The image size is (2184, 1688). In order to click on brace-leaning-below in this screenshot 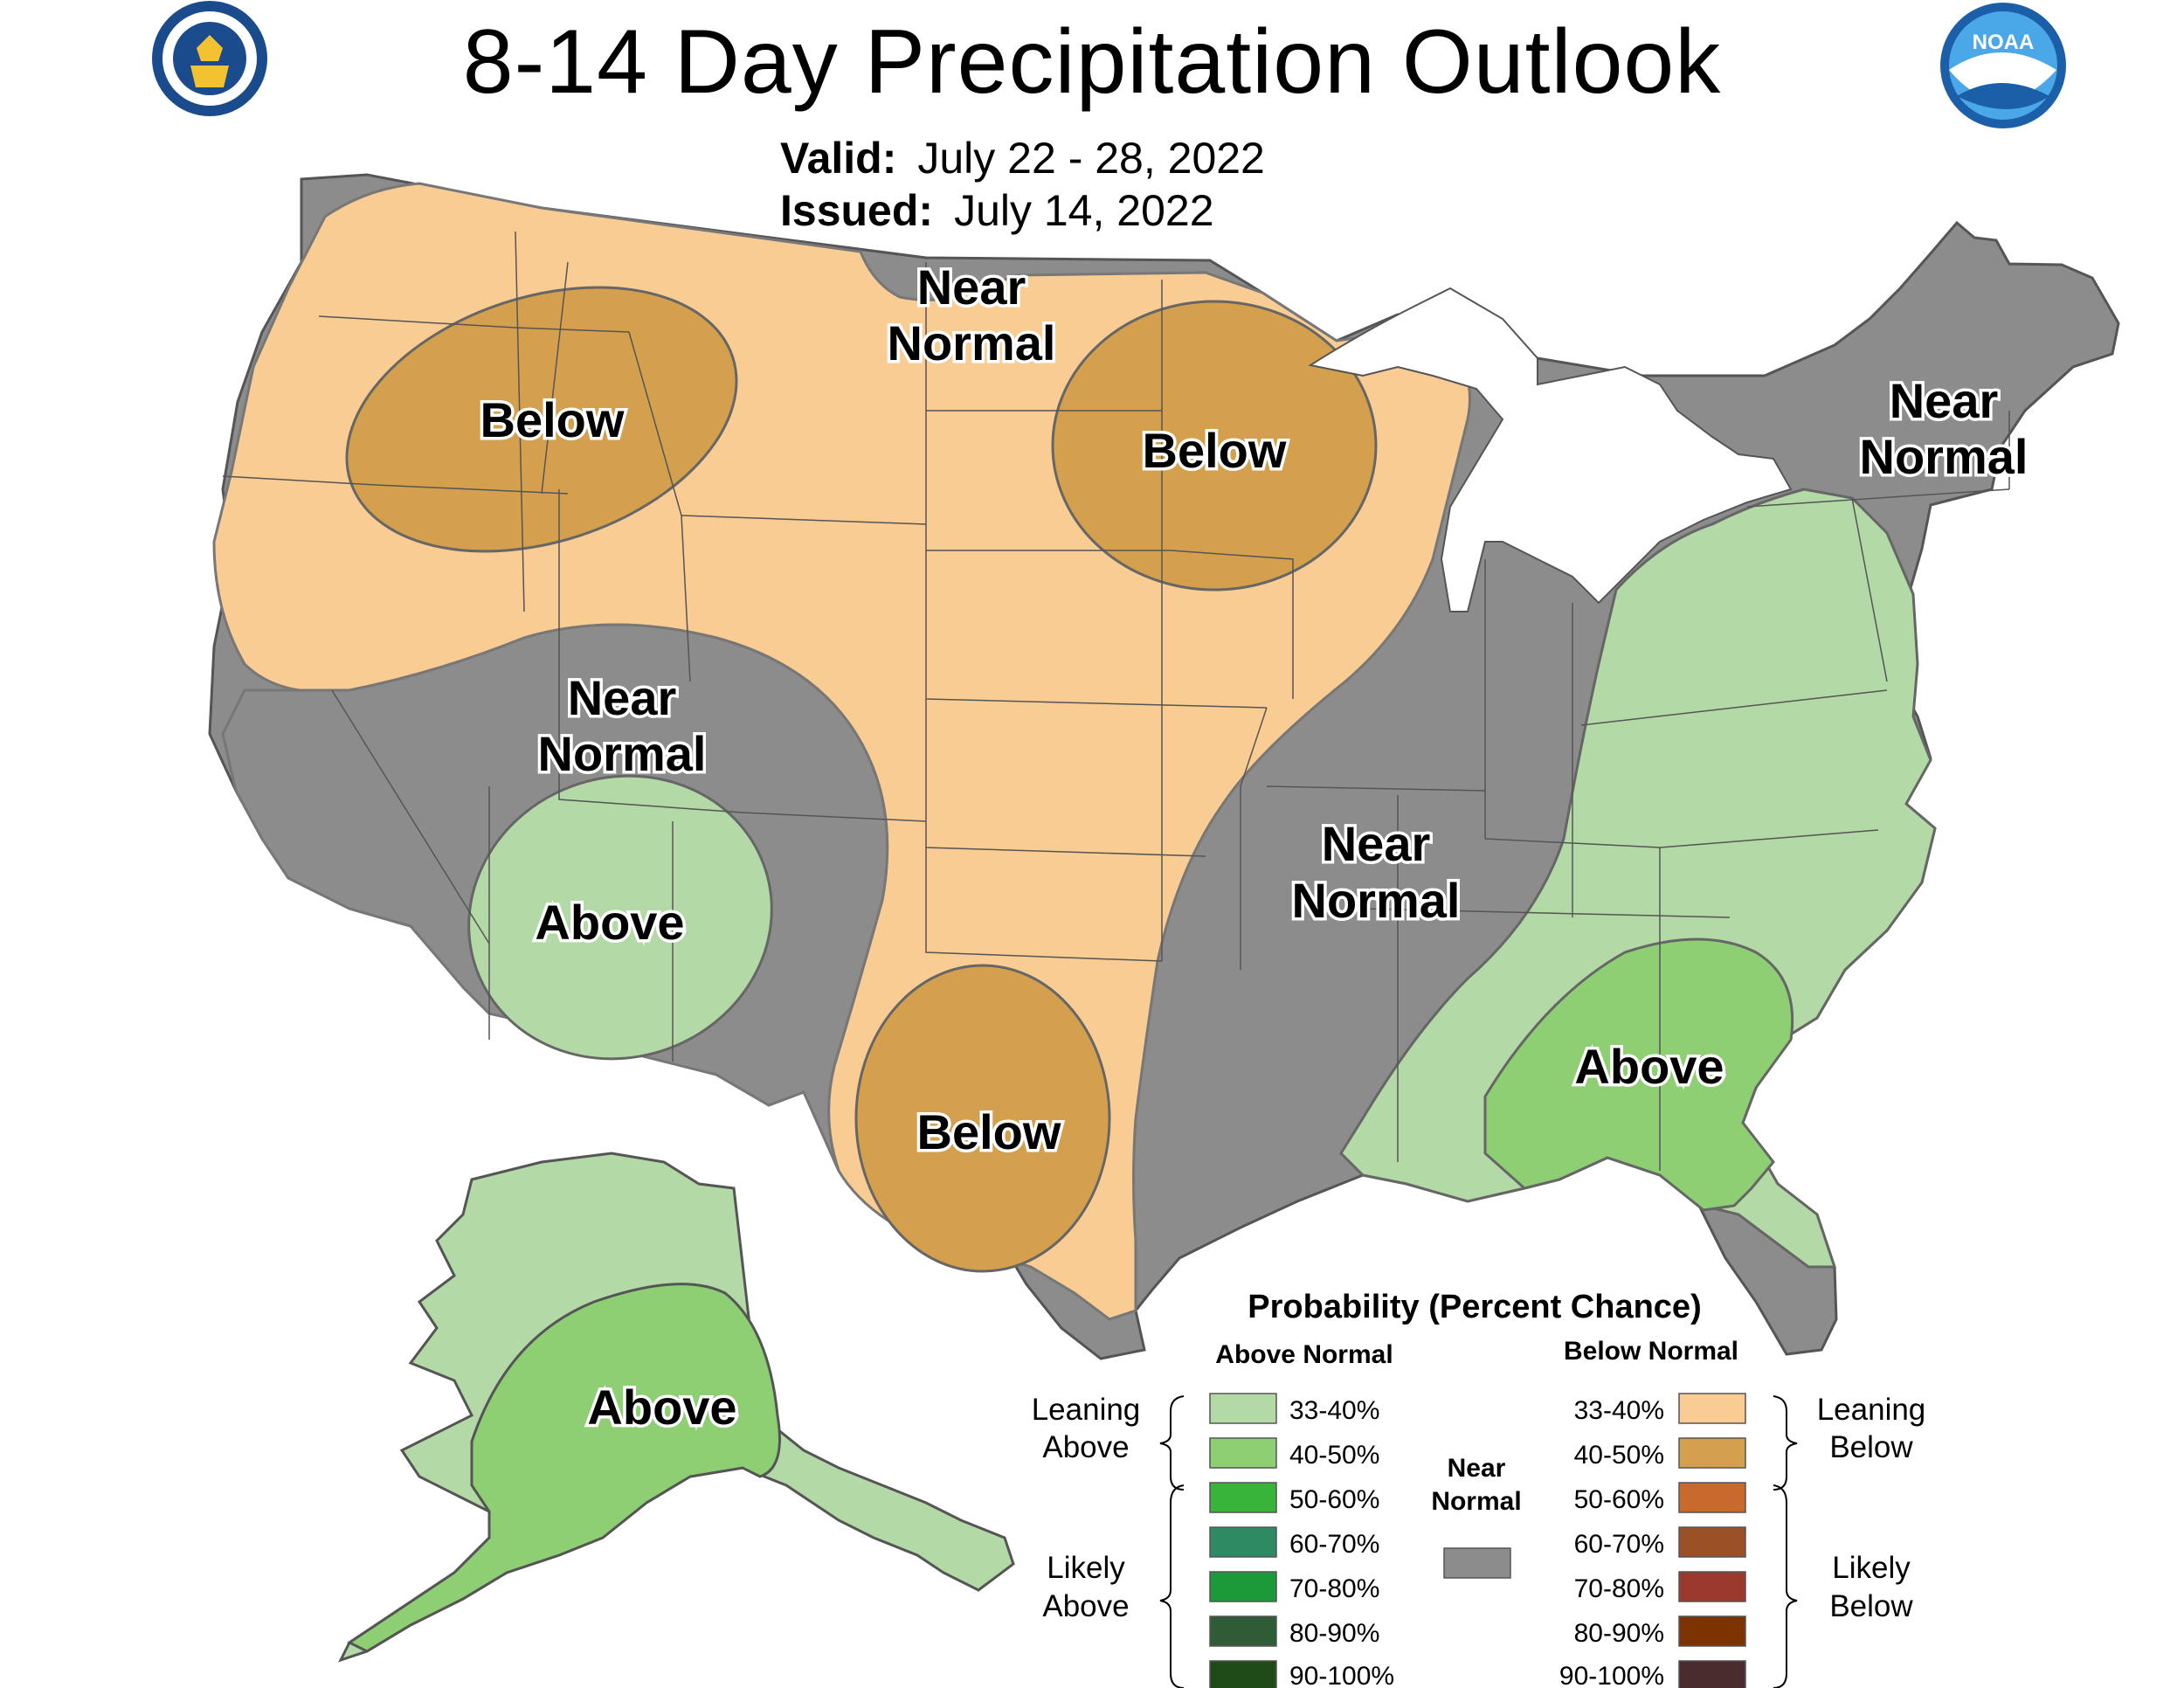, I will do `click(1785, 1443)`.